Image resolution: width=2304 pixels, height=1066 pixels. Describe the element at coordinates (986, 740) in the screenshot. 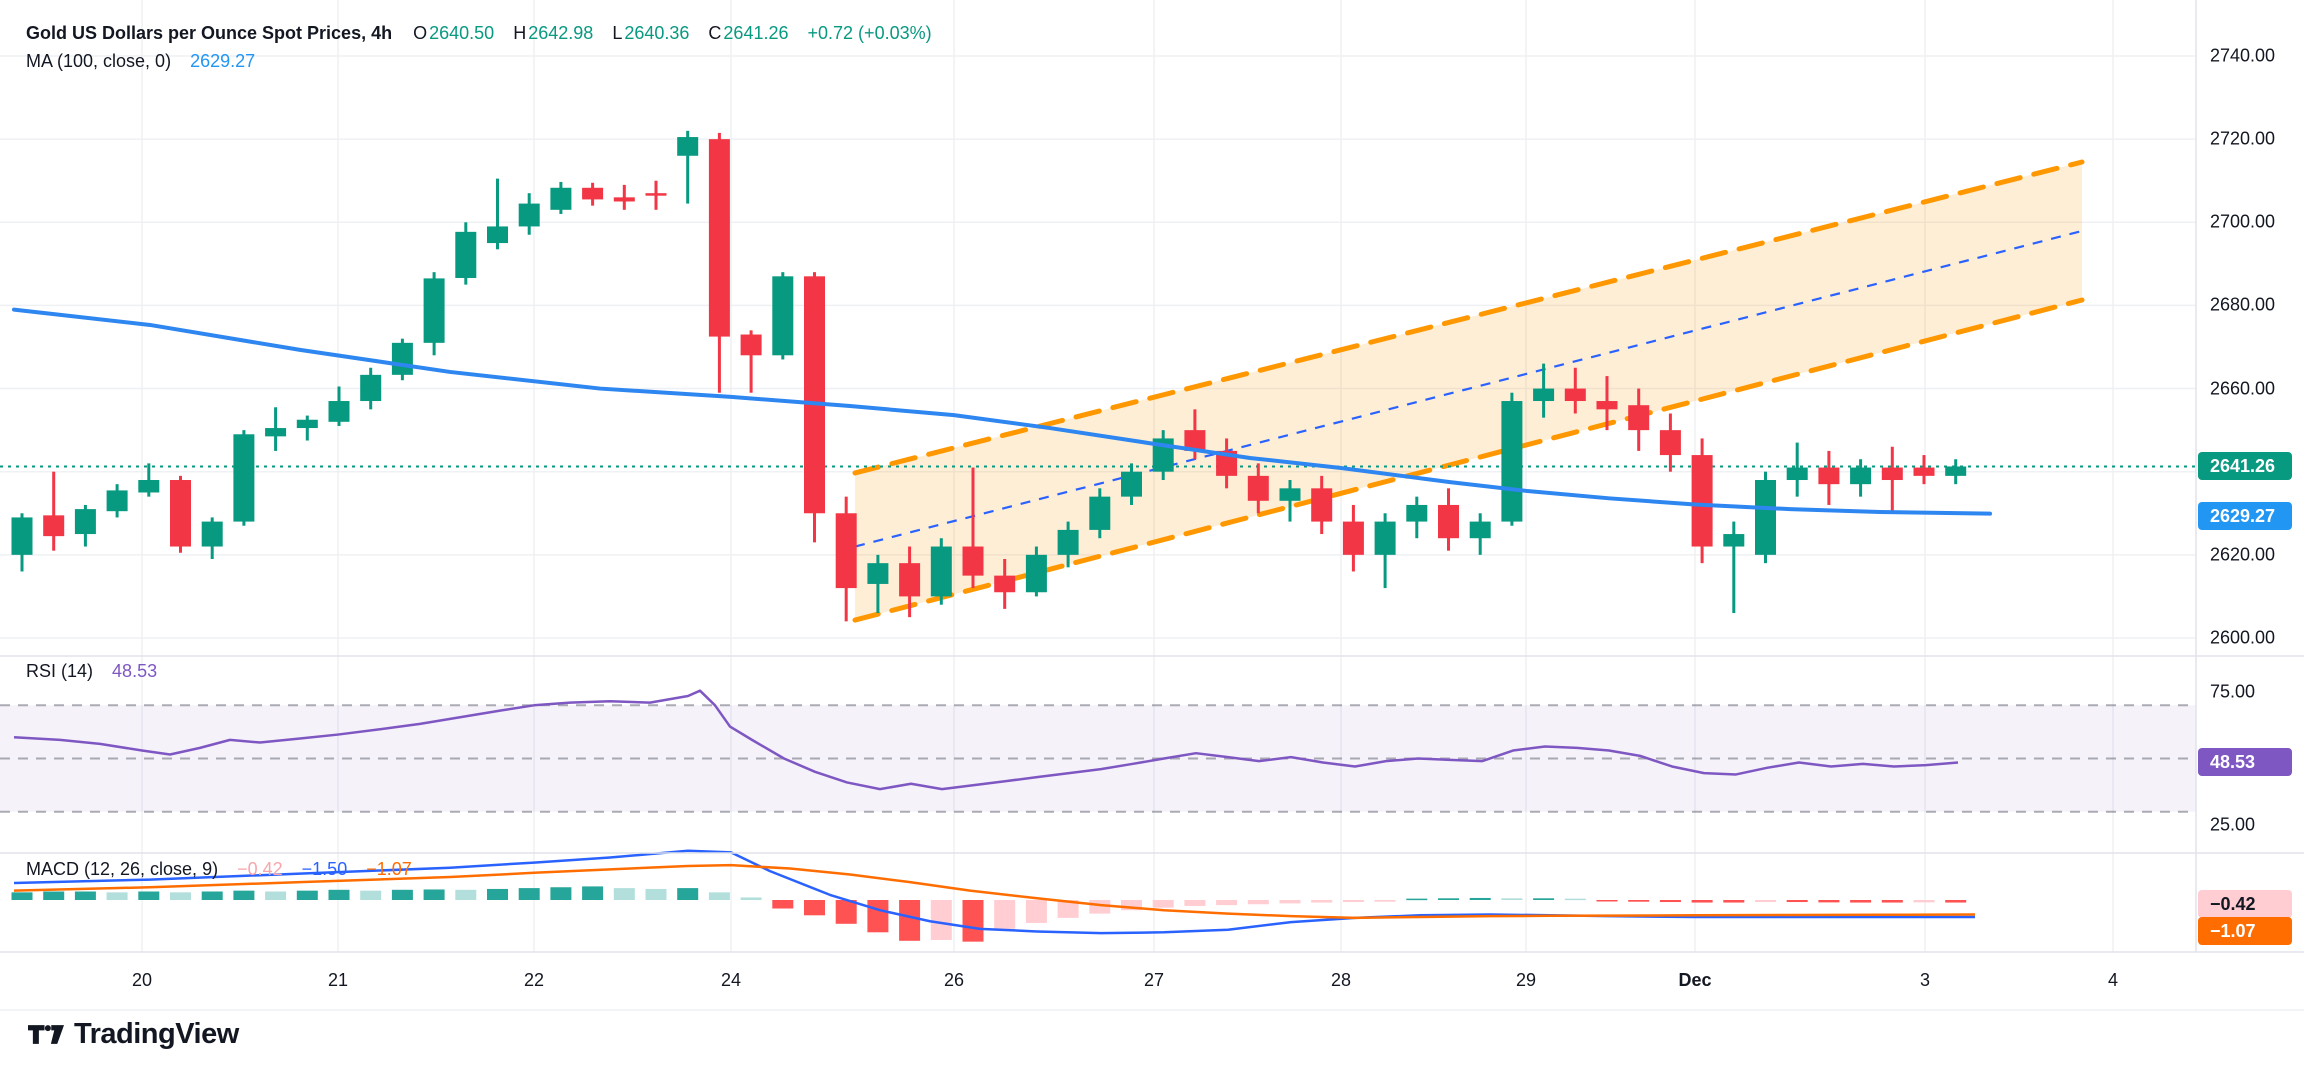

I see `rsi-line` at that location.